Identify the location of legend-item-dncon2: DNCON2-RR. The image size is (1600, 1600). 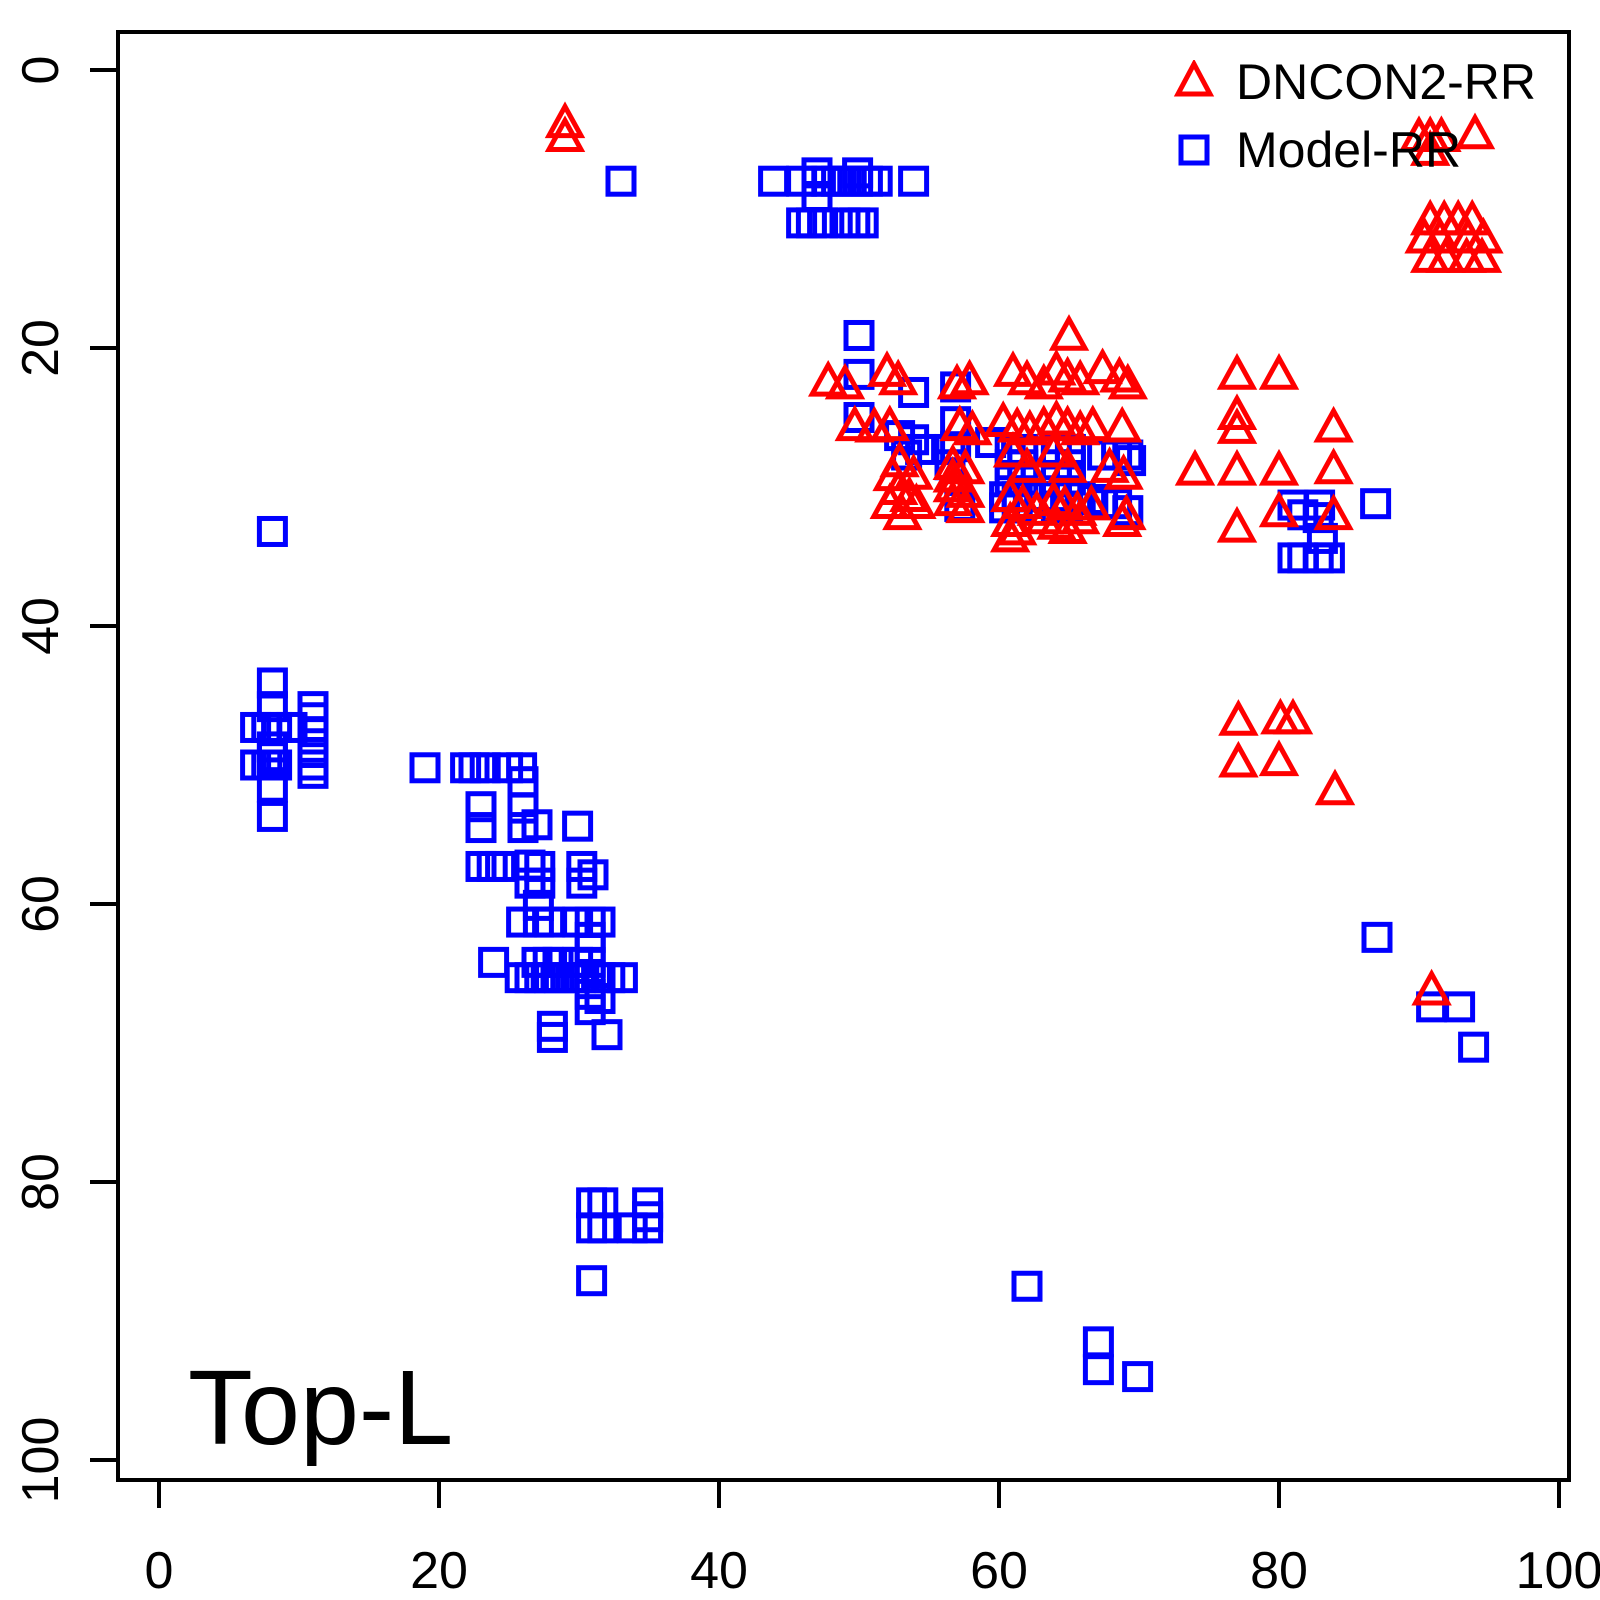
(1354, 82).